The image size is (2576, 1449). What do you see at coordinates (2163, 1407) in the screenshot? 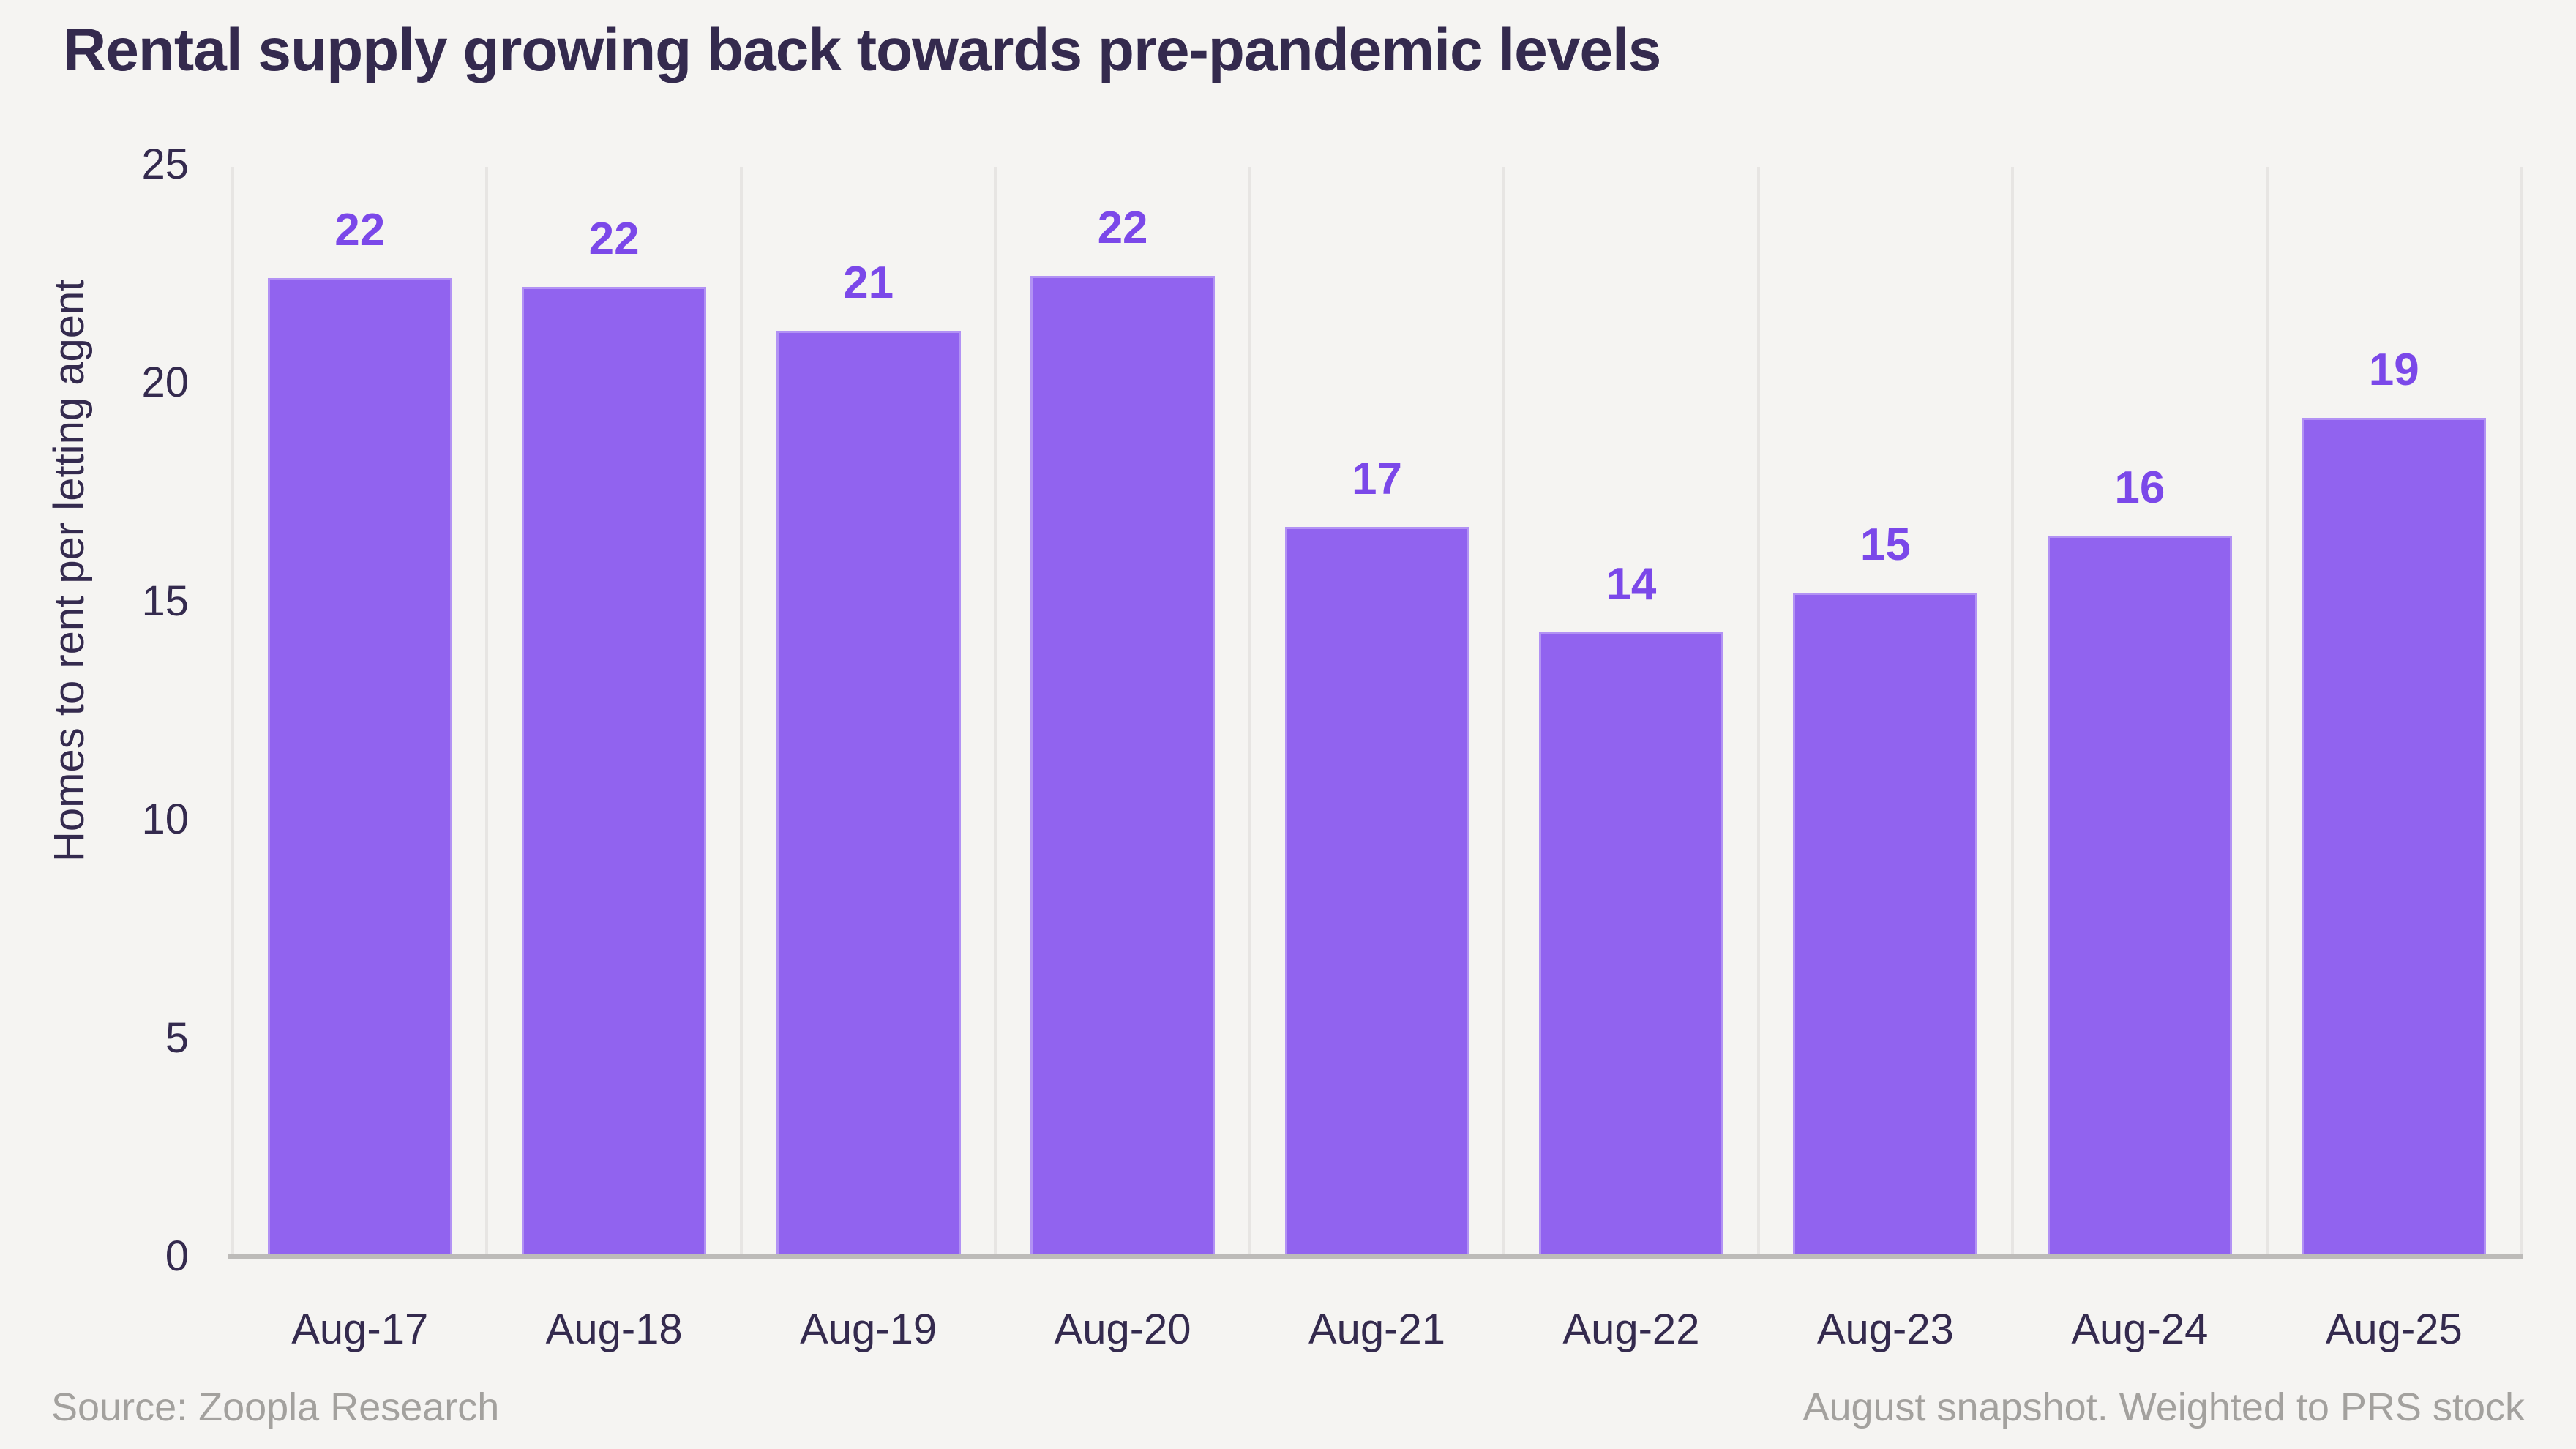
I see `methodology-note: August snapshot. Weighted to PRS stock` at bounding box center [2163, 1407].